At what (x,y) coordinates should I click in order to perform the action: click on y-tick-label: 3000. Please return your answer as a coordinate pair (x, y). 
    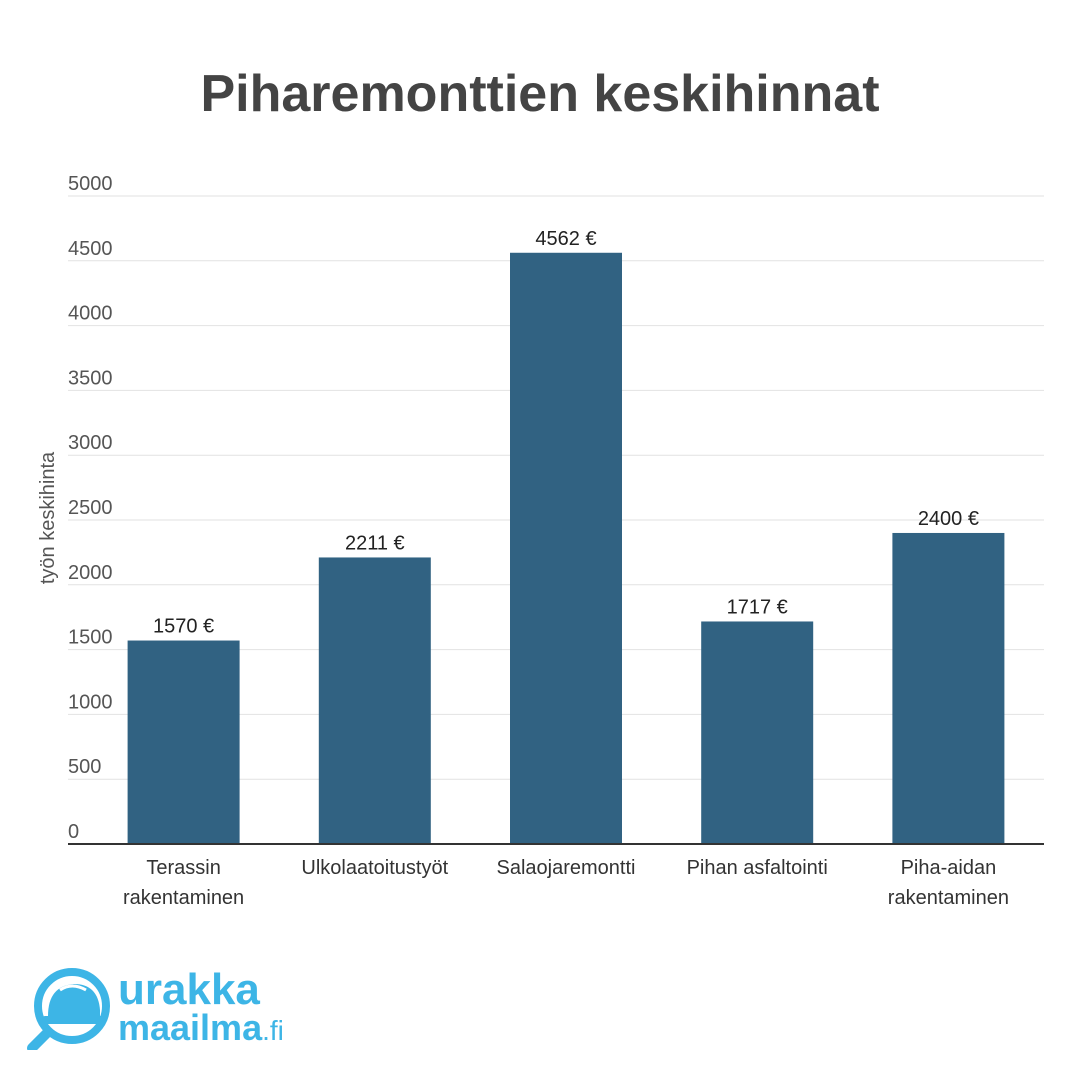
    Looking at the image, I should click on (90, 443).